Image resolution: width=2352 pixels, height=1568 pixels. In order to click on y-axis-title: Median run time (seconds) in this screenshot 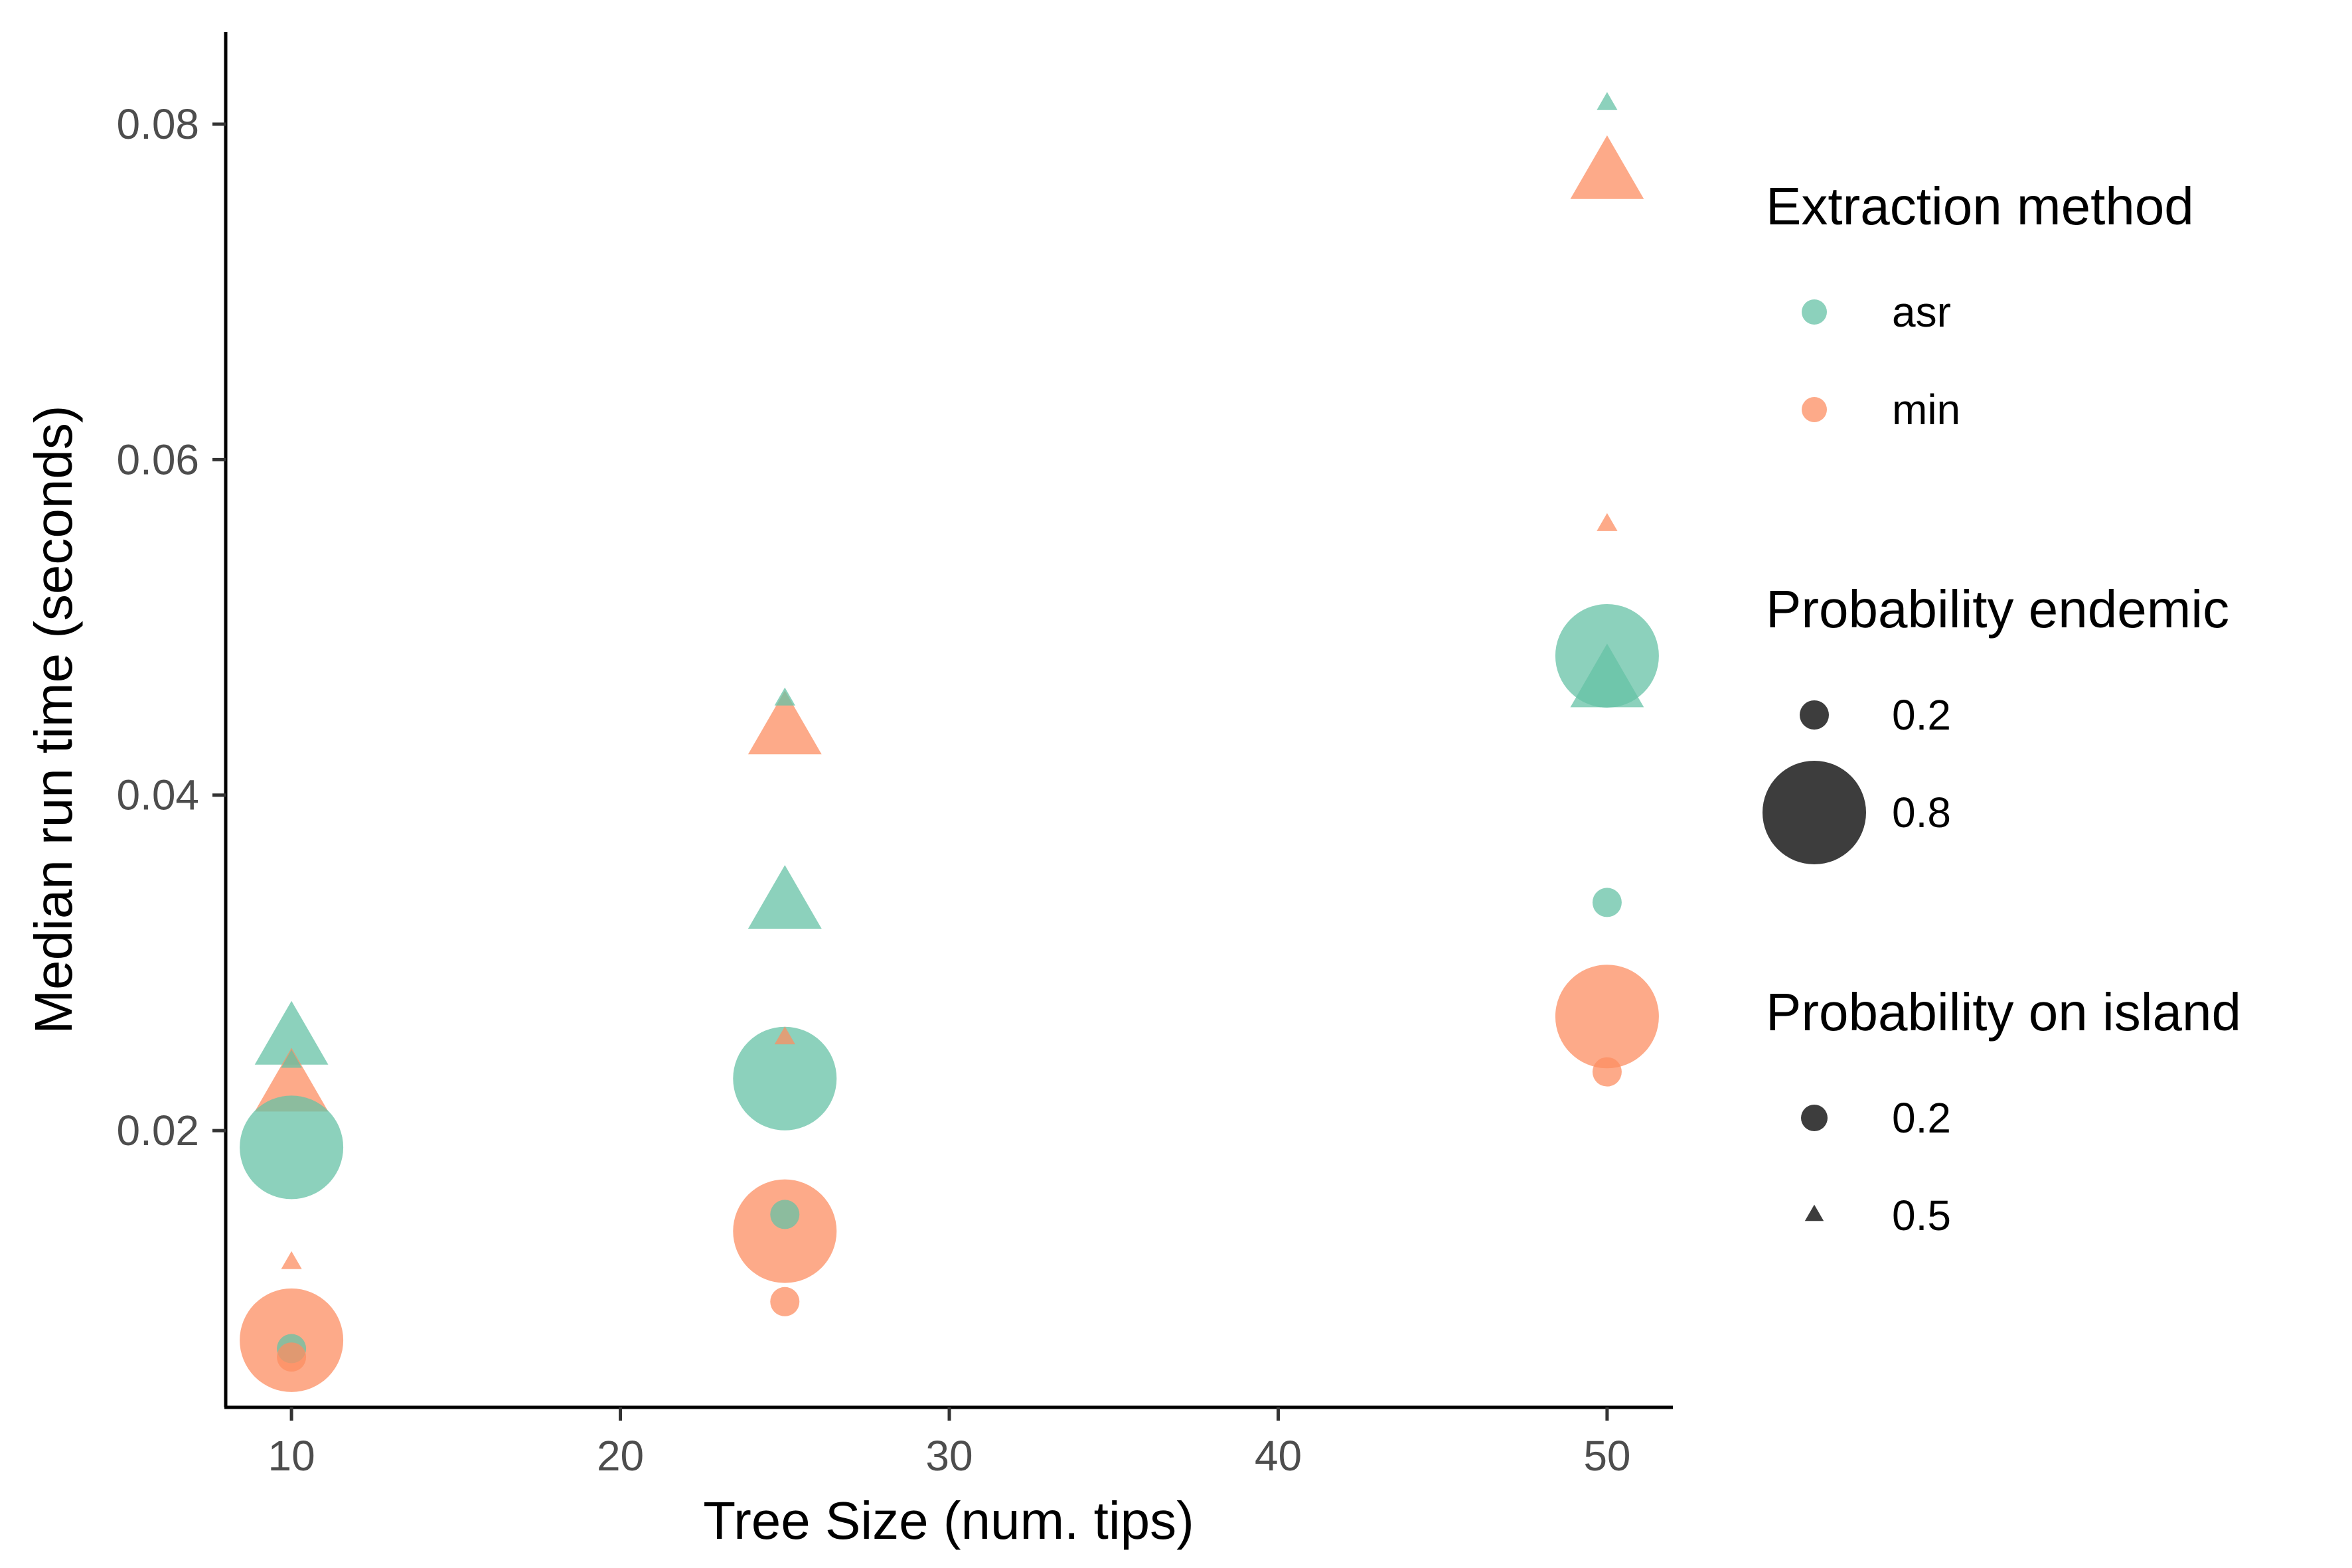, I will do `click(53, 720)`.